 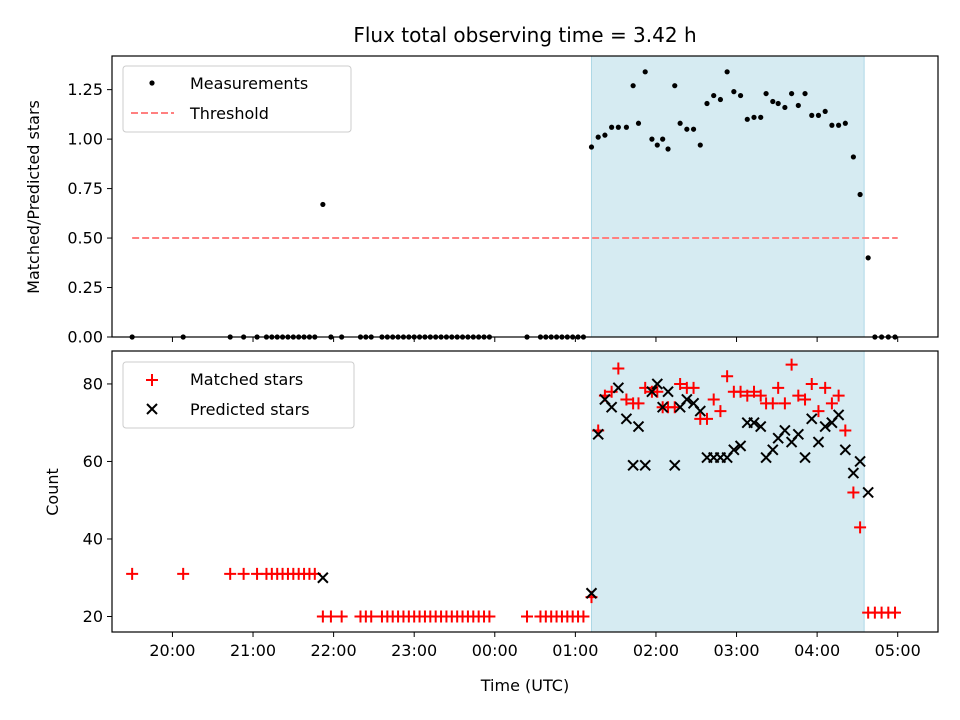 What do you see at coordinates (414, 650) in the screenshot?
I see `x-tick-label: 23:00` at bounding box center [414, 650].